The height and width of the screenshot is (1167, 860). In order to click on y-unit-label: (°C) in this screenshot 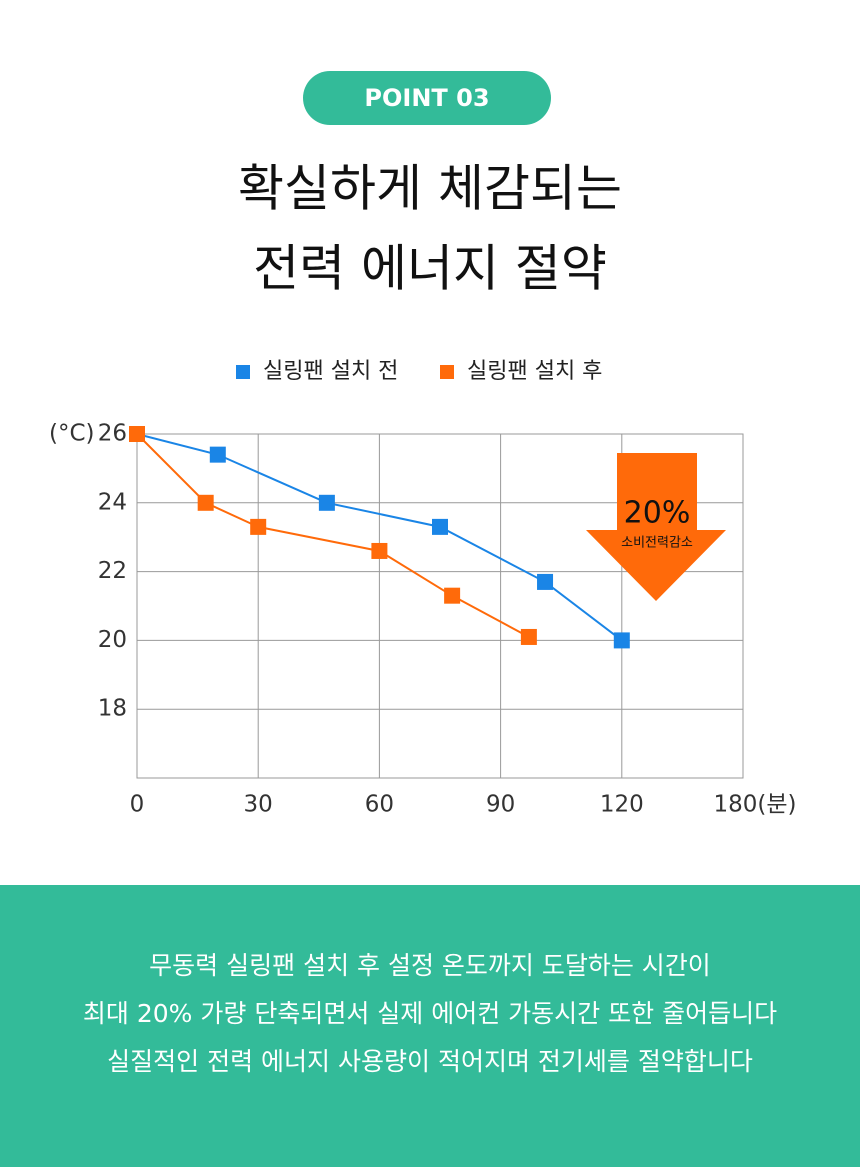, I will do `click(72, 434)`.